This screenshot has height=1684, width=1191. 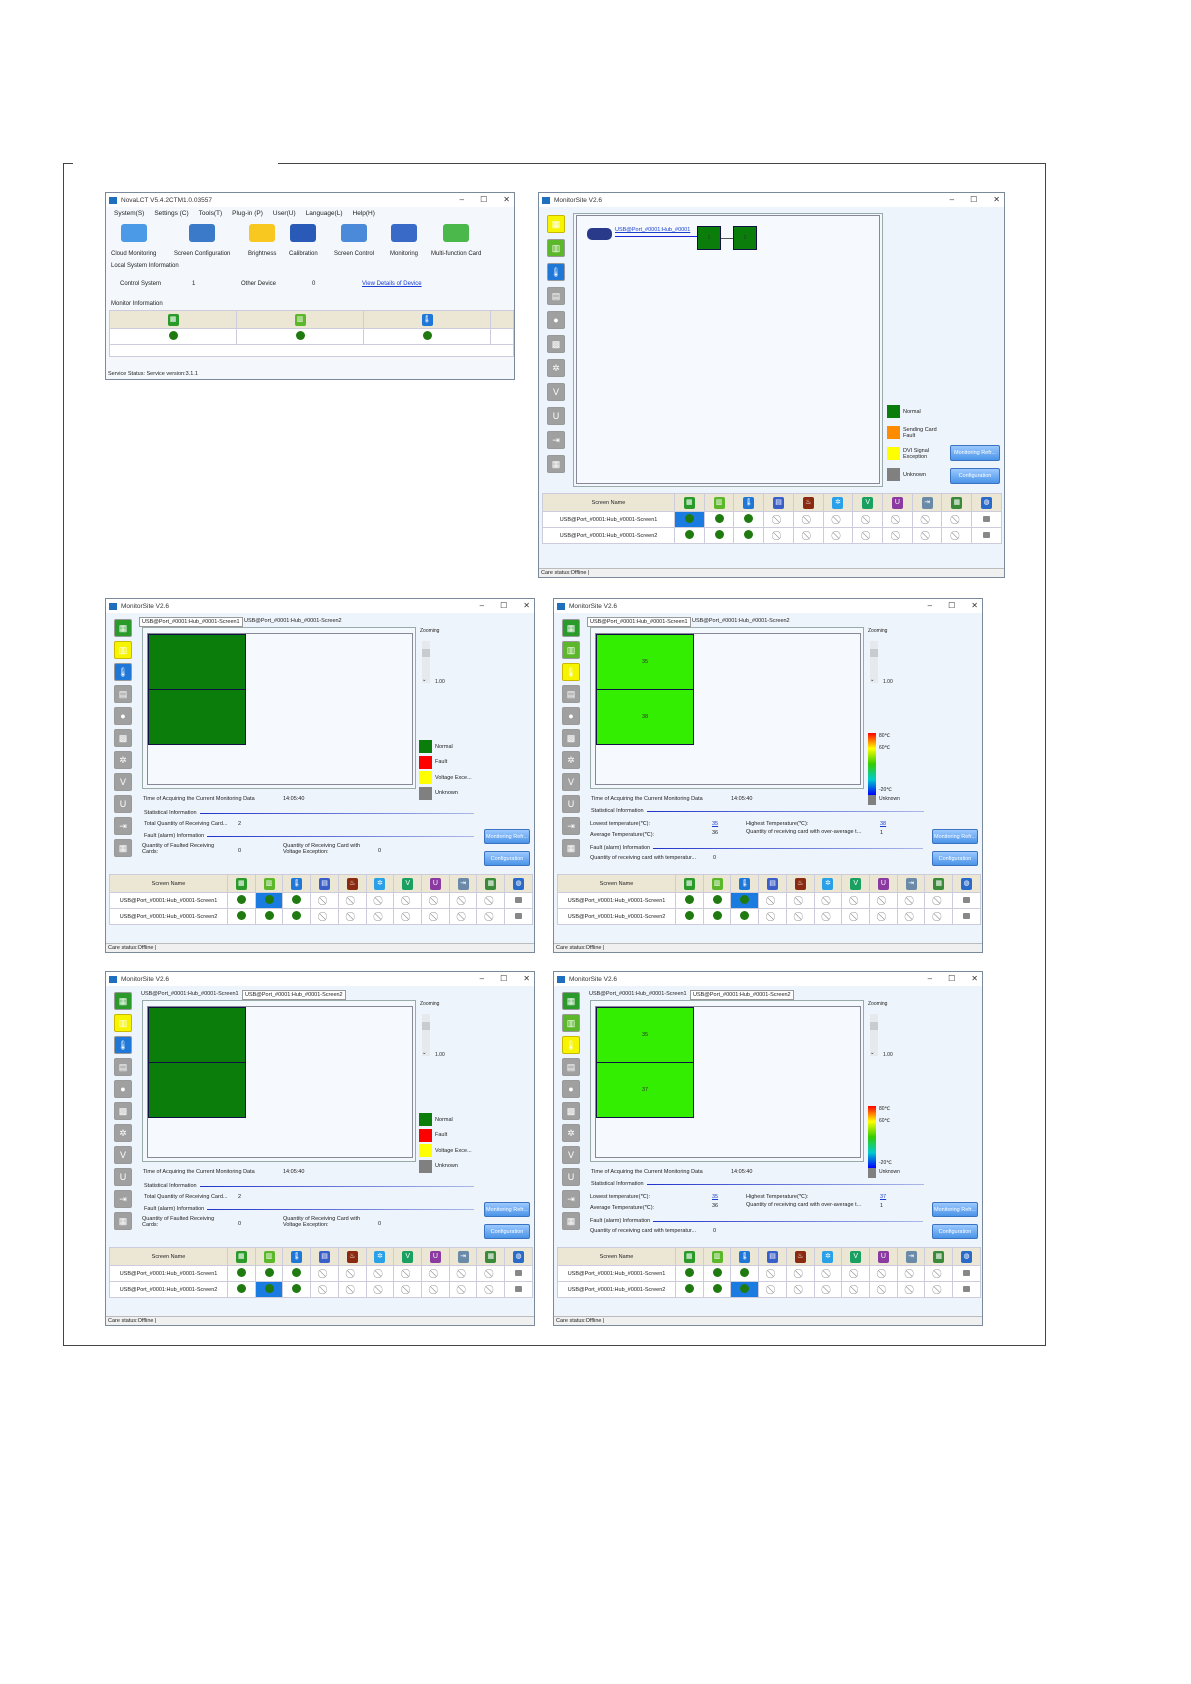 What do you see at coordinates (571, 1133) in the screenshot?
I see `tool-fan-icon: ✲` at bounding box center [571, 1133].